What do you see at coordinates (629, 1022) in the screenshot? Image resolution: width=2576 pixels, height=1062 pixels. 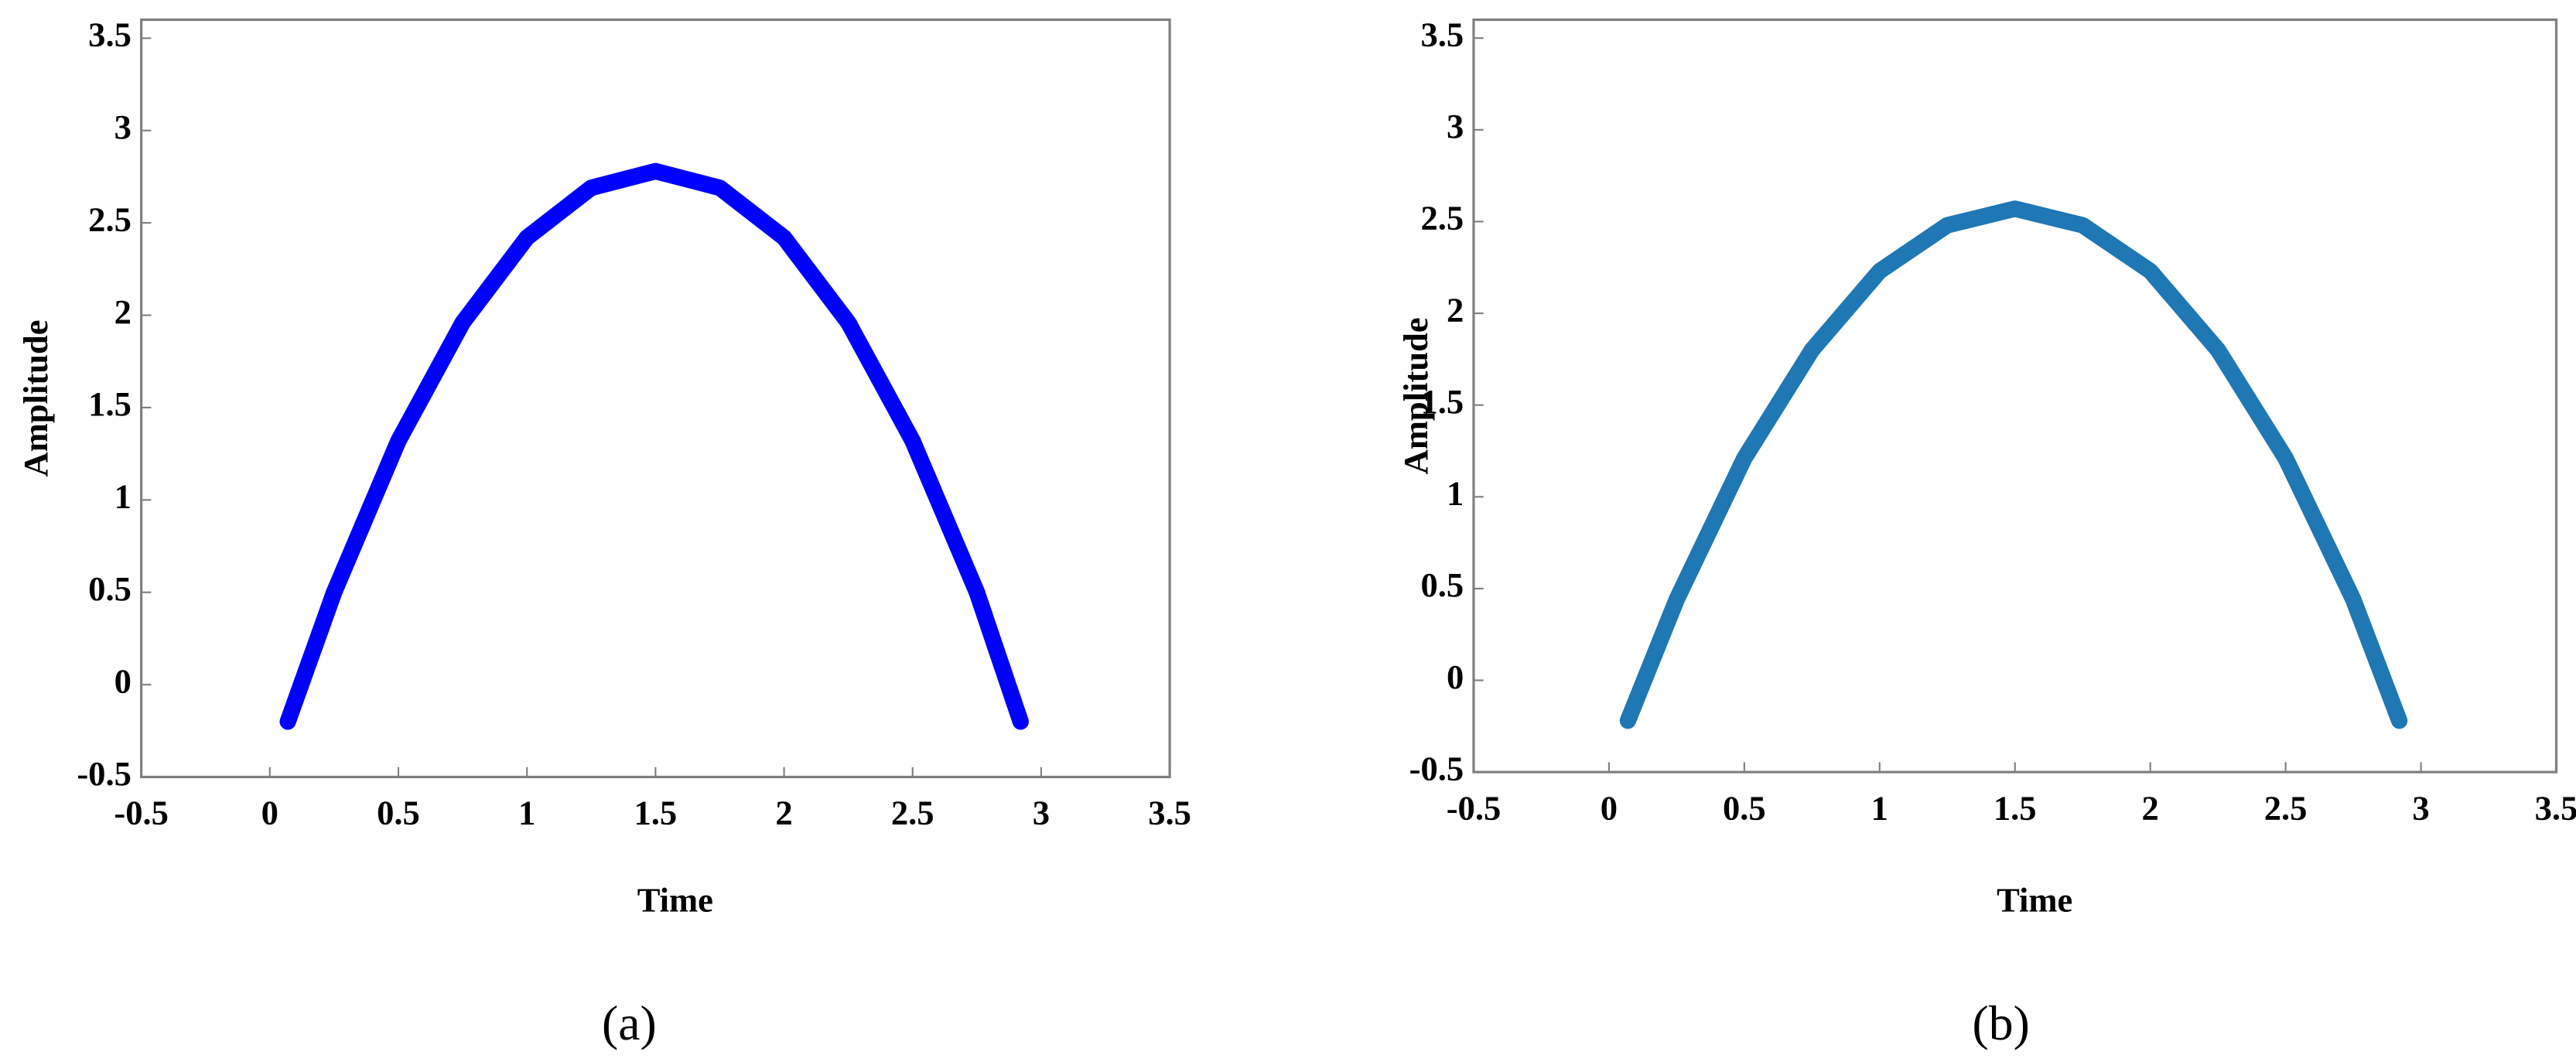 I see `panel-caption: (a)` at bounding box center [629, 1022].